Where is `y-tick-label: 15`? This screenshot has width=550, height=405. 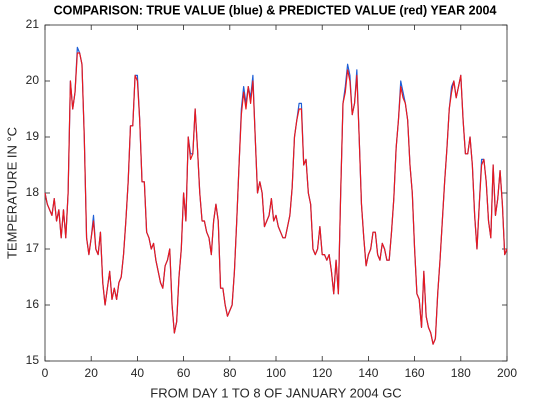
y-tick-label: 15 is located at coordinates (33, 360).